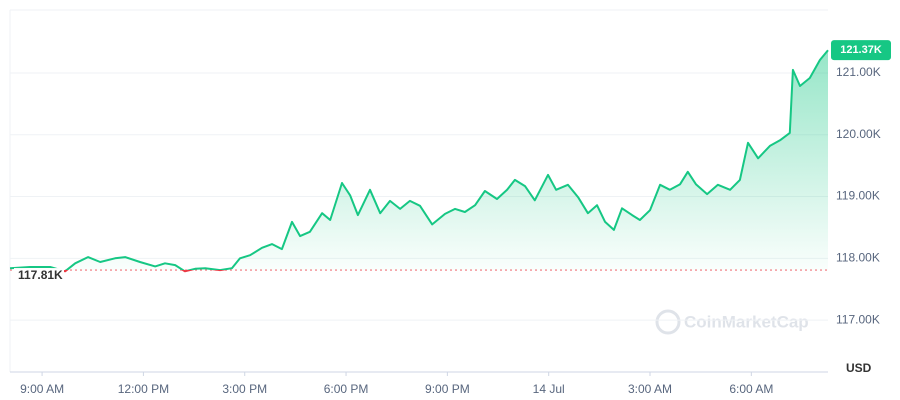 The height and width of the screenshot is (400, 900). Describe the element at coordinates (42, 389) in the screenshot. I see `x-tick-label: 9:00 AM` at that location.